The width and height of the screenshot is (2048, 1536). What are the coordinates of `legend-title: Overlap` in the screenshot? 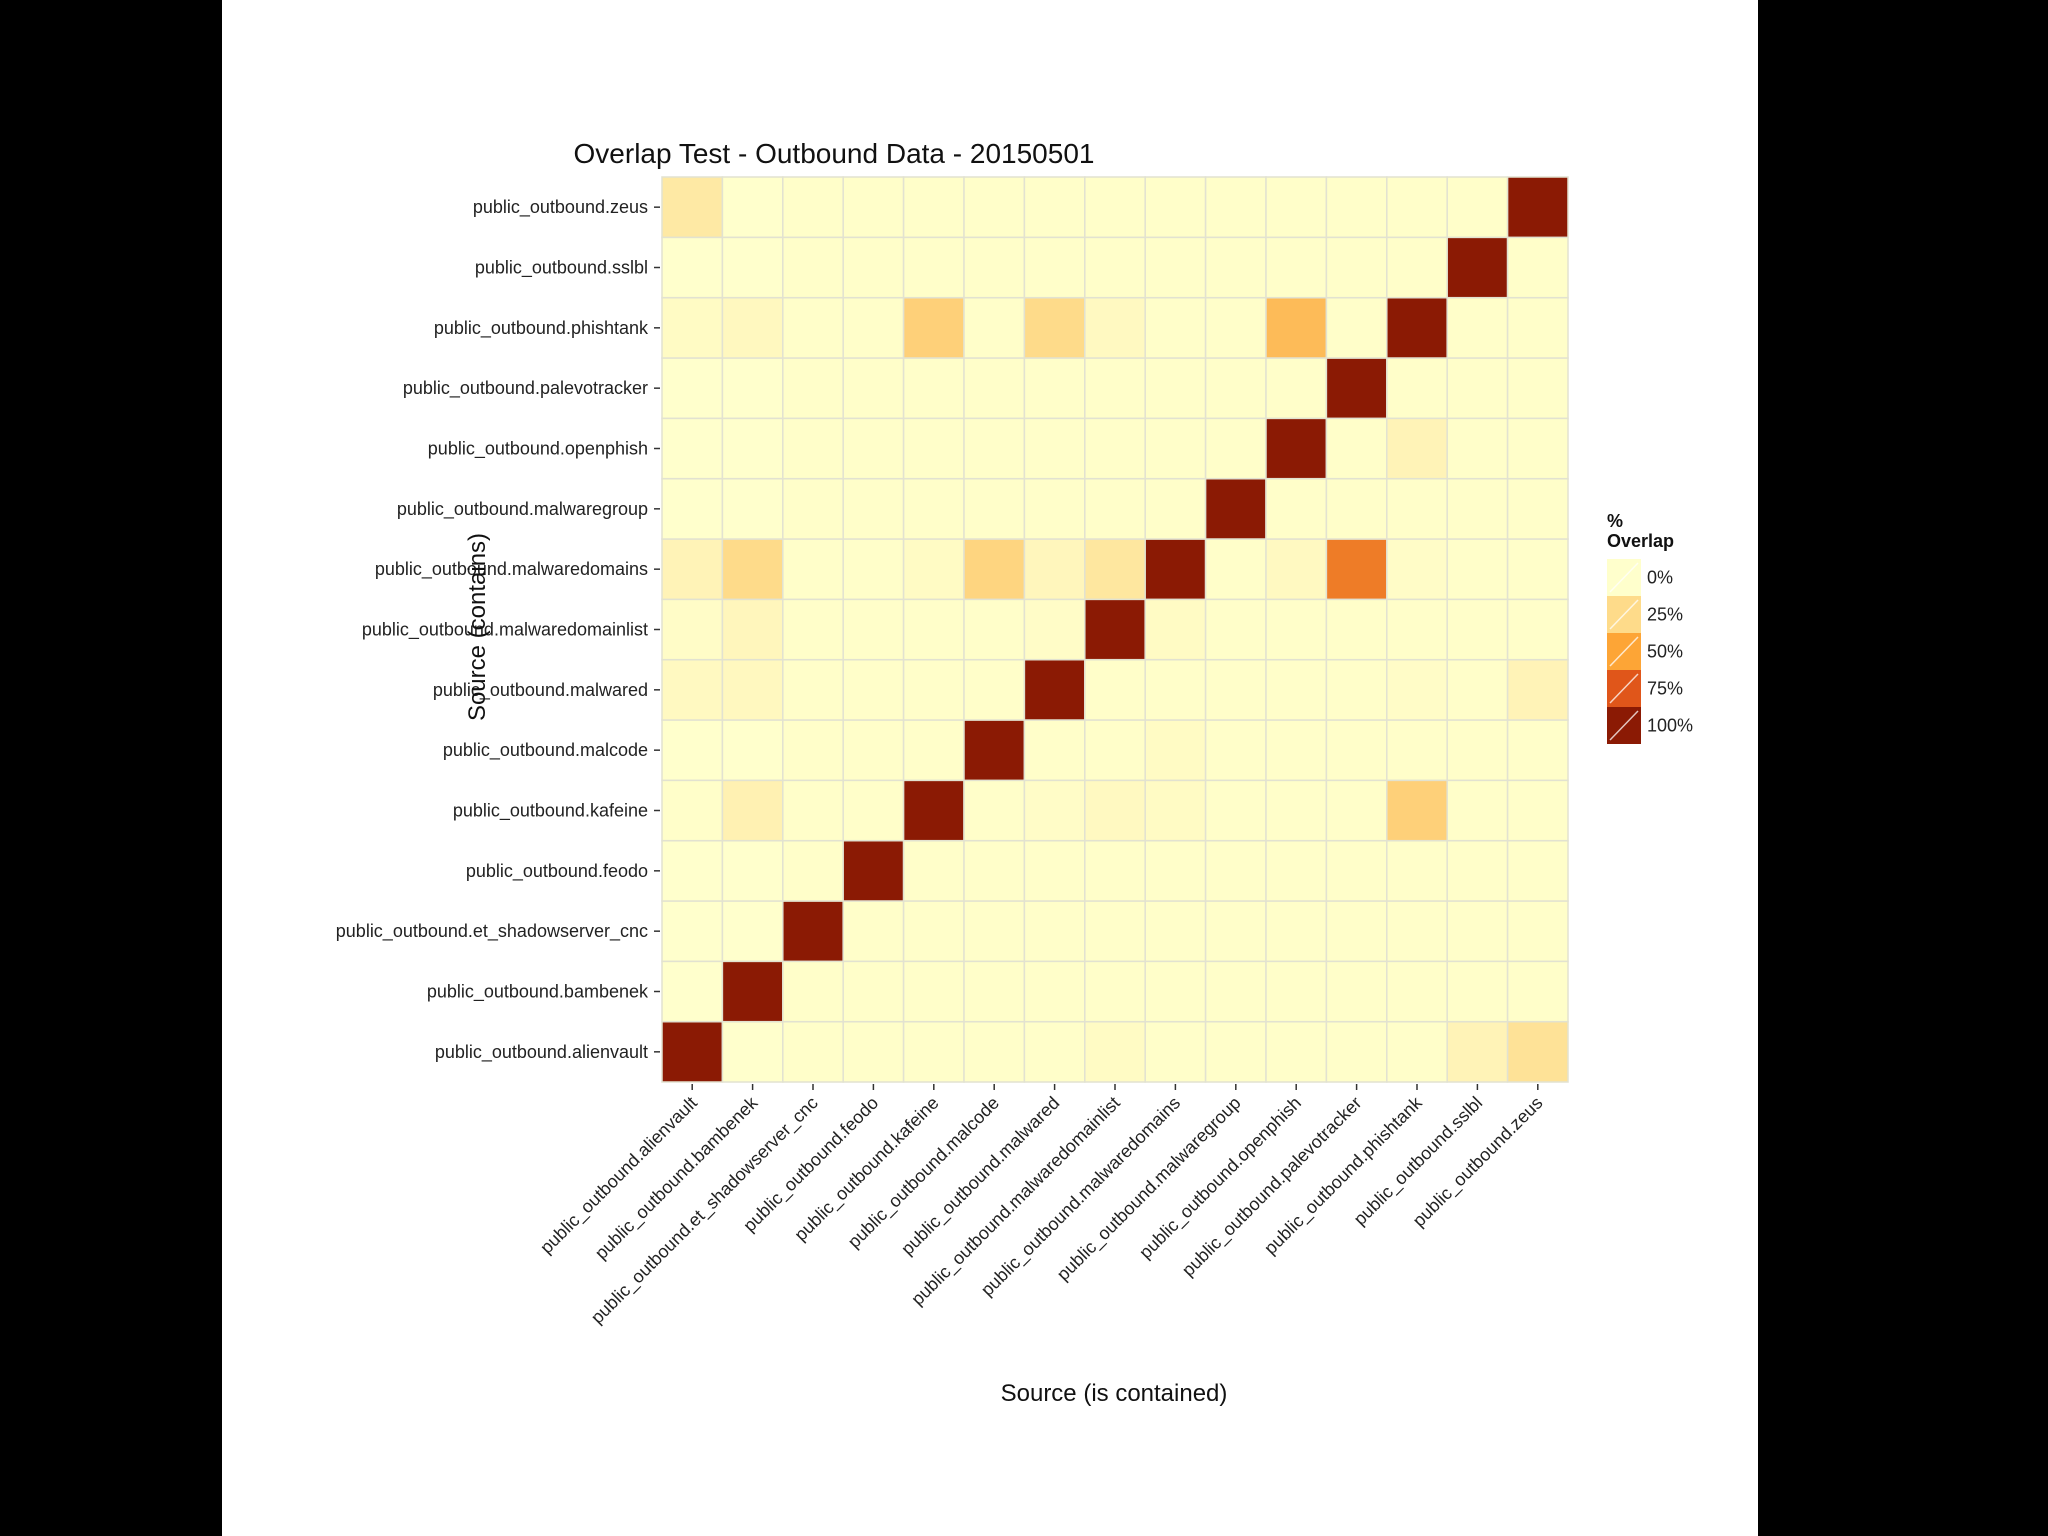 It's located at (1640, 541).